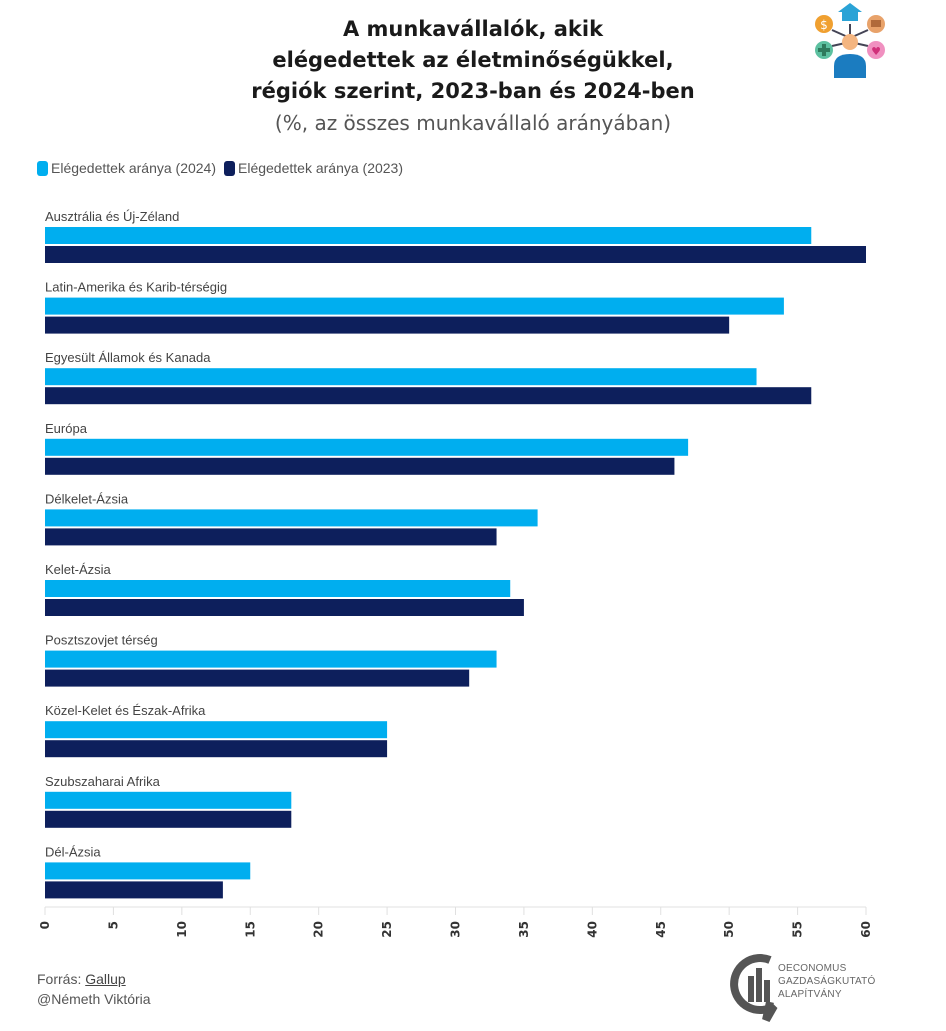  I want to click on chart-subtitle: (%, az összes munkavállaló arányában), so click(473, 123).